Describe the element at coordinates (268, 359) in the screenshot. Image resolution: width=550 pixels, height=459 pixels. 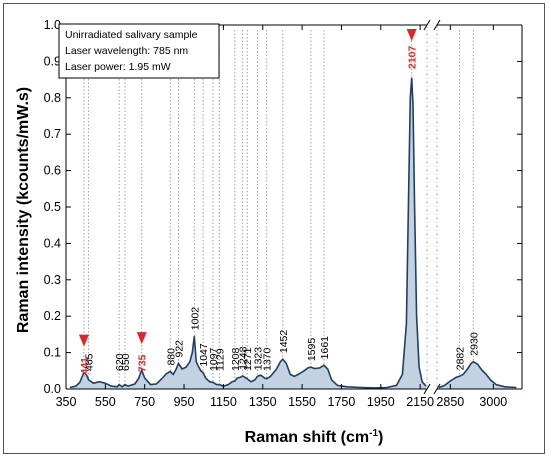
I see `peak-label-1370: 1370` at that location.